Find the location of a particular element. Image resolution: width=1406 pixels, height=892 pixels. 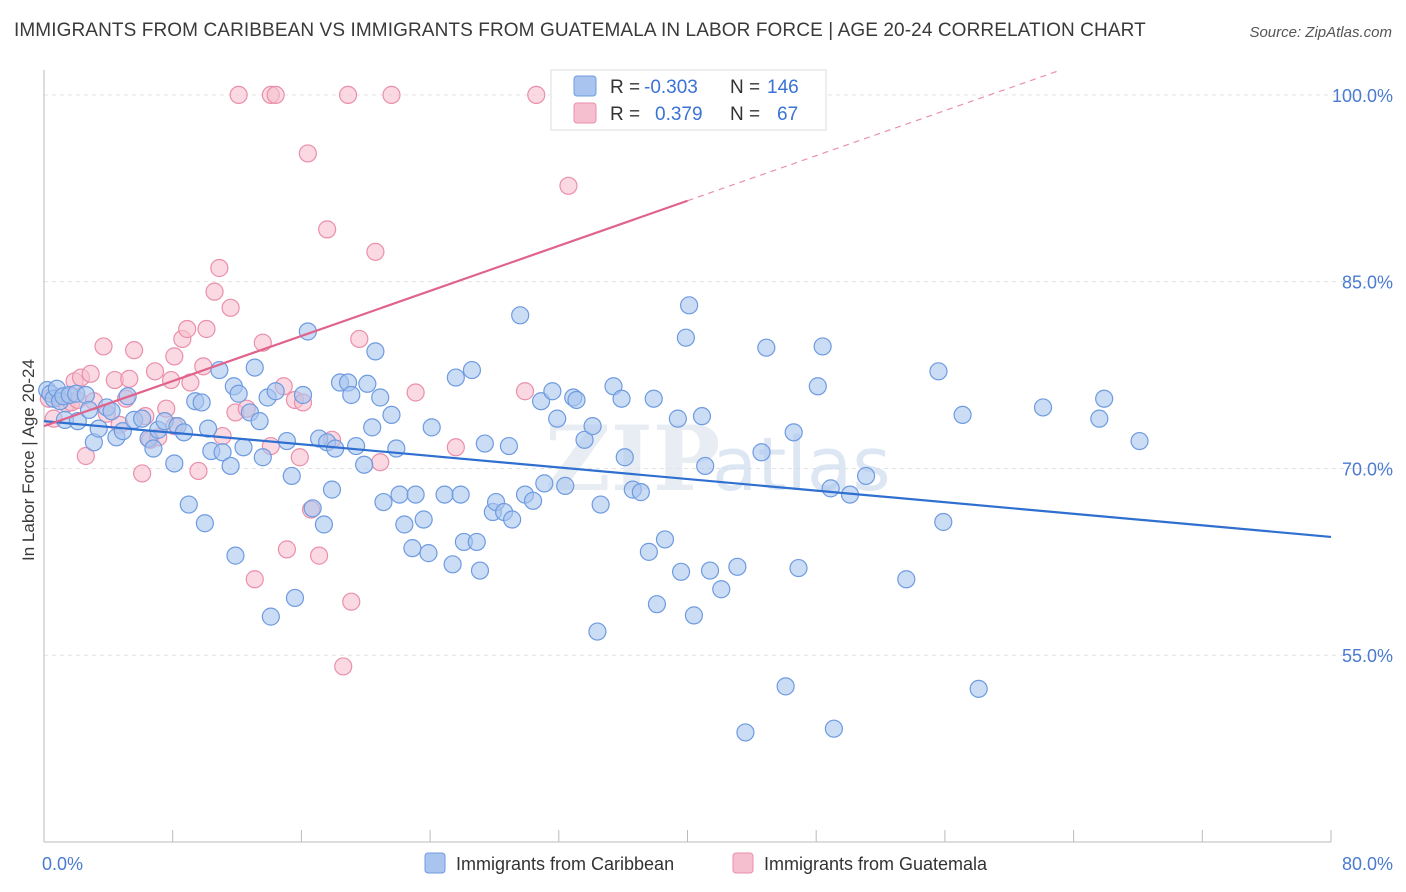

legend-r-label-guatemala: R = is located at coordinates (625, 114).